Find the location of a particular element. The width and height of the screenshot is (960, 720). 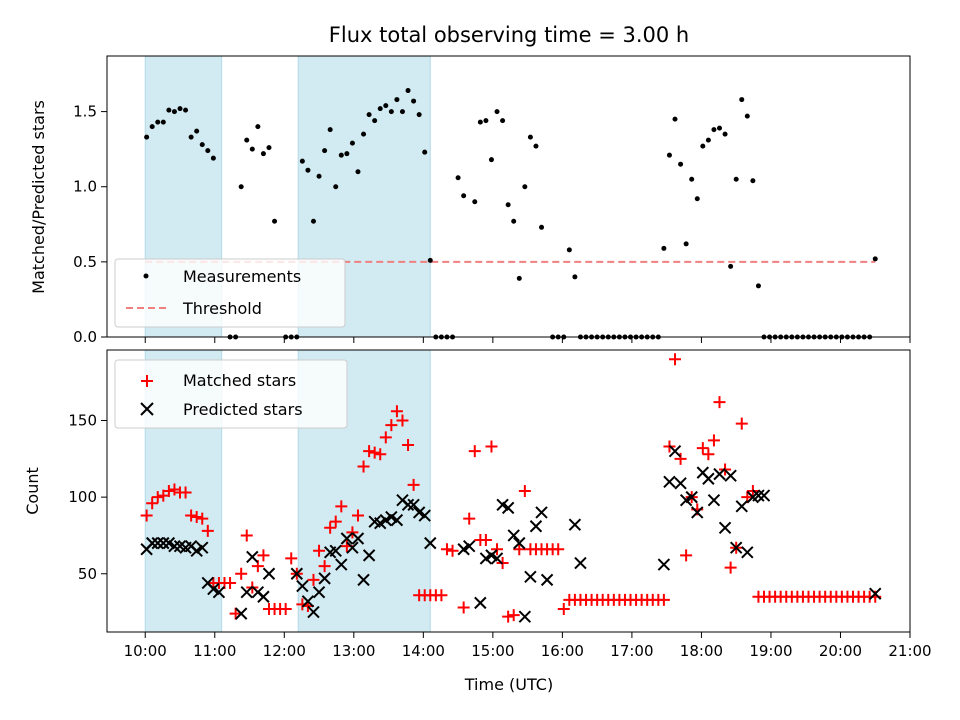

x-tick-label: 11:00 is located at coordinates (214, 651).